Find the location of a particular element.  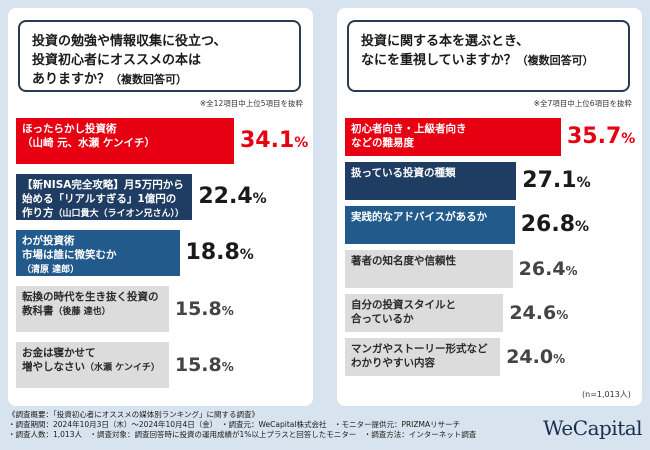

bar-value-label: 24.6% is located at coordinates (538, 314).